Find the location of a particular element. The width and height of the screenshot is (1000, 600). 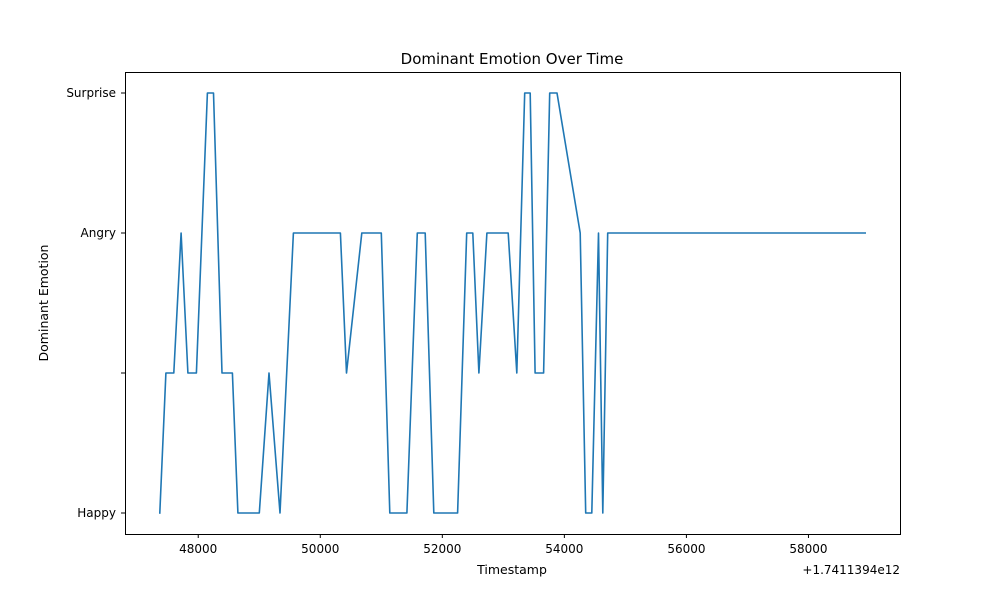

x-tick-label: 48000 is located at coordinates (198, 549).